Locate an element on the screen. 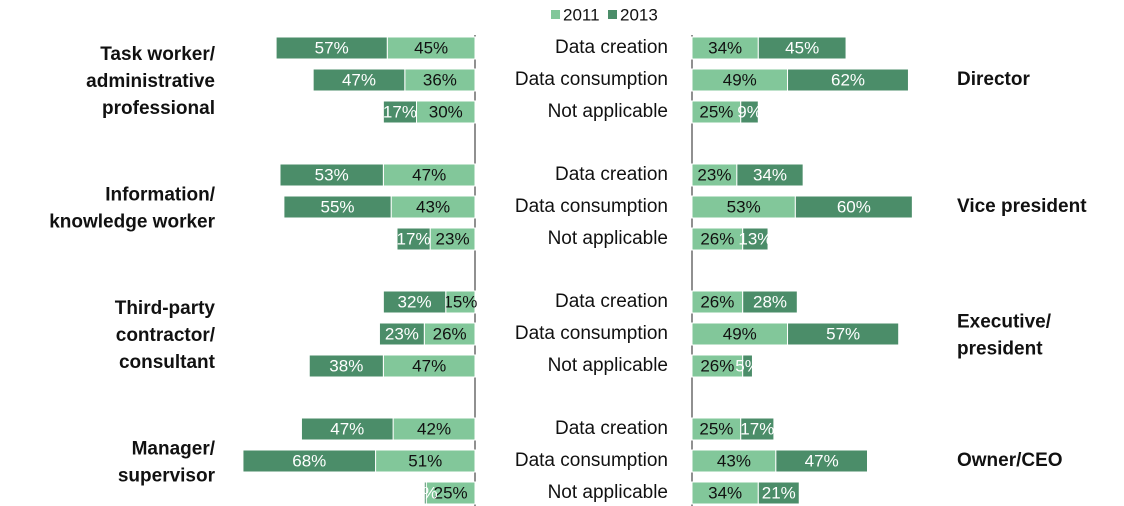 The image size is (1124, 506). group-label: Task worker/ is located at coordinates (157, 54).